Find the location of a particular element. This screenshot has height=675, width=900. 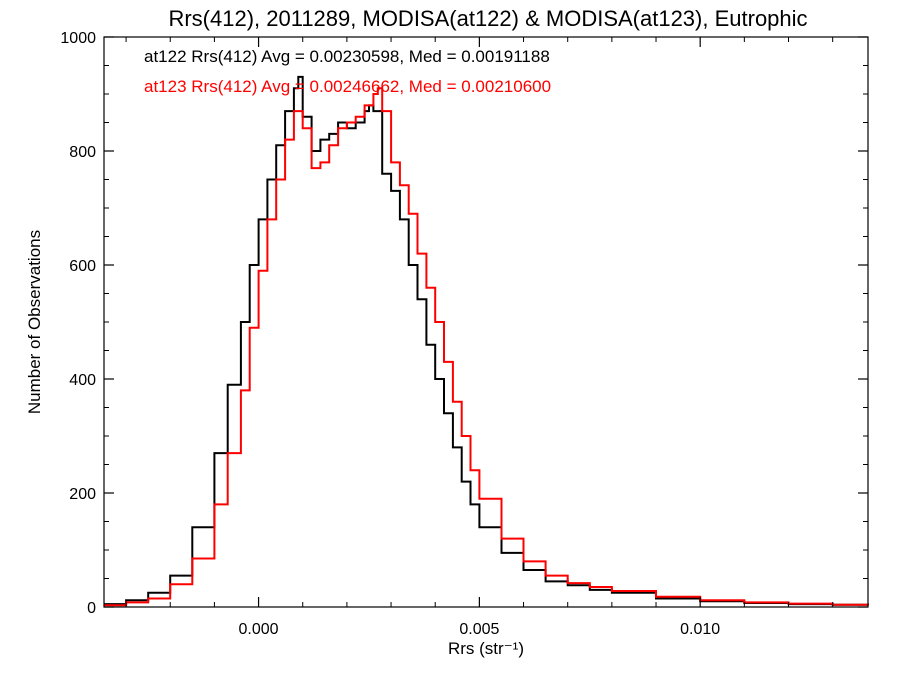

y-tick-label: 600 is located at coordinates (82, 266).